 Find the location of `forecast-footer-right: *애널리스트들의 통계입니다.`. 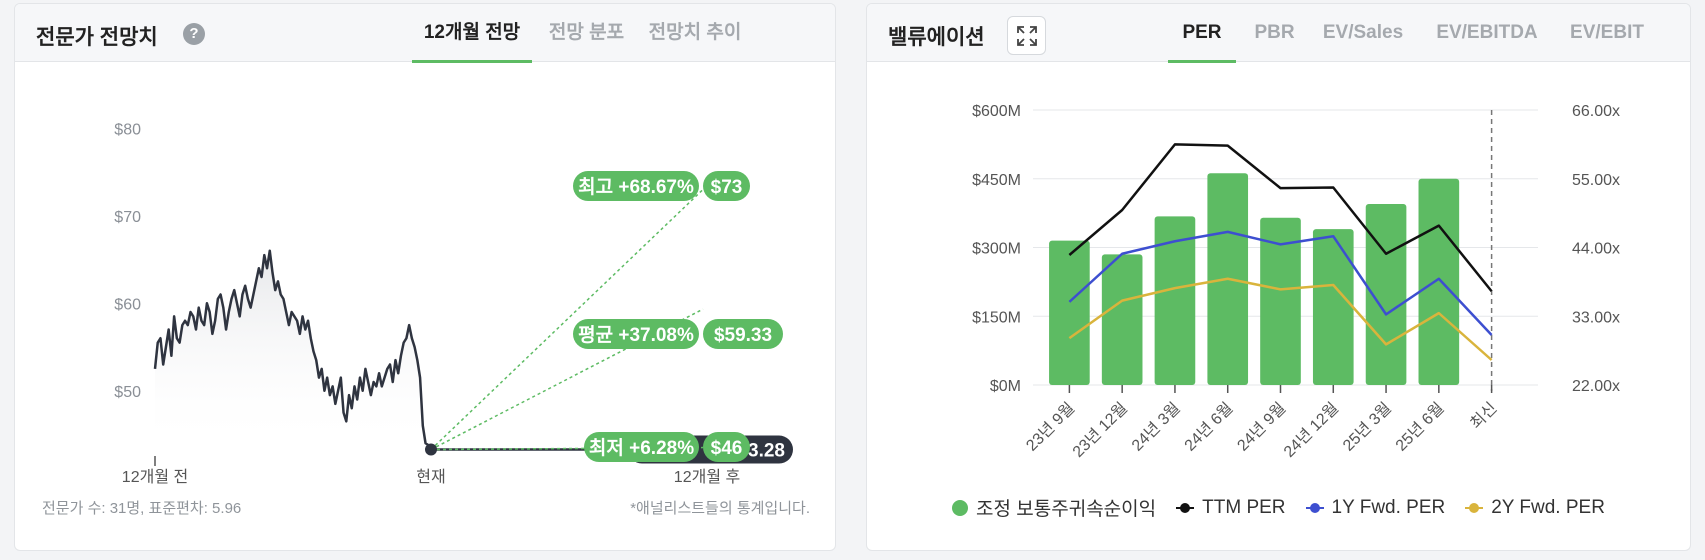

forecast-footer-right: *애널리스트들의 통계입니다. is located at coordinates (720, 508).